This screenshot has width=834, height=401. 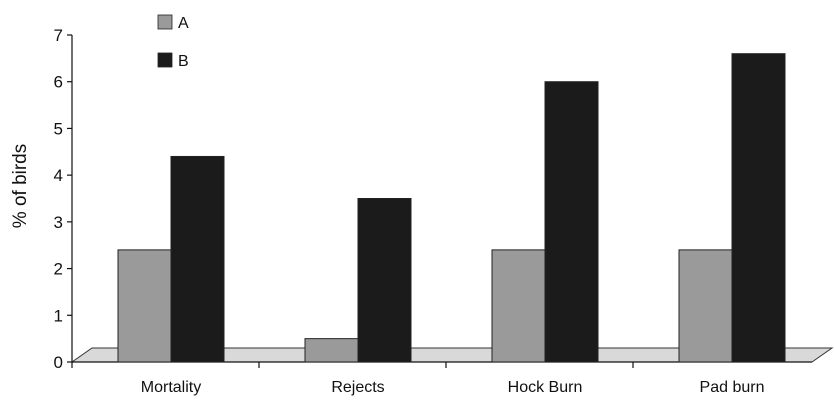 I want to click on category-label: Pad burn, so click(x=732, y=387).